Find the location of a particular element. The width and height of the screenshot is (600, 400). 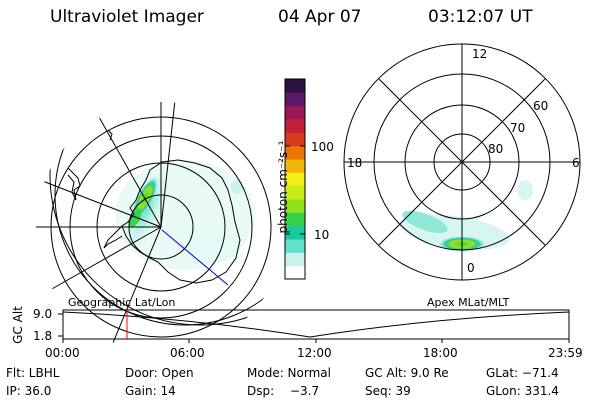

antarctica-coastline is located at coordinates (181, 221).